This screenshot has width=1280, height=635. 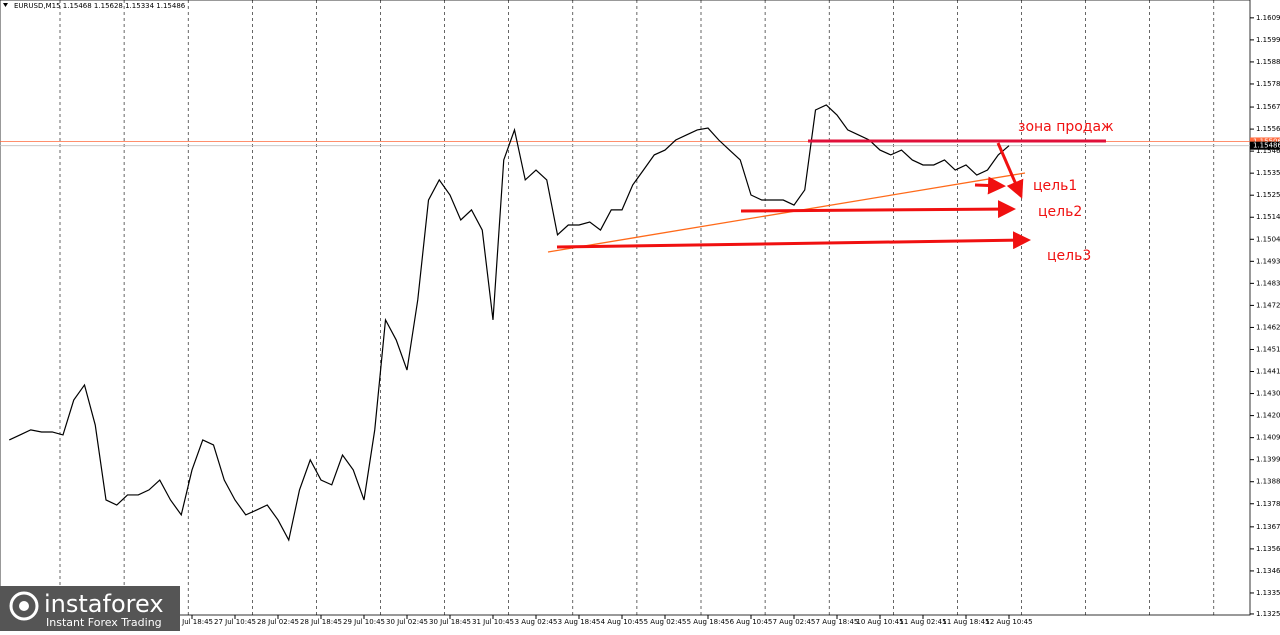 What do you see at coordinates (1268, 549) in the screenshot?
I see `y-tick-label: 1.13565` at bounding box center [1268, 549].